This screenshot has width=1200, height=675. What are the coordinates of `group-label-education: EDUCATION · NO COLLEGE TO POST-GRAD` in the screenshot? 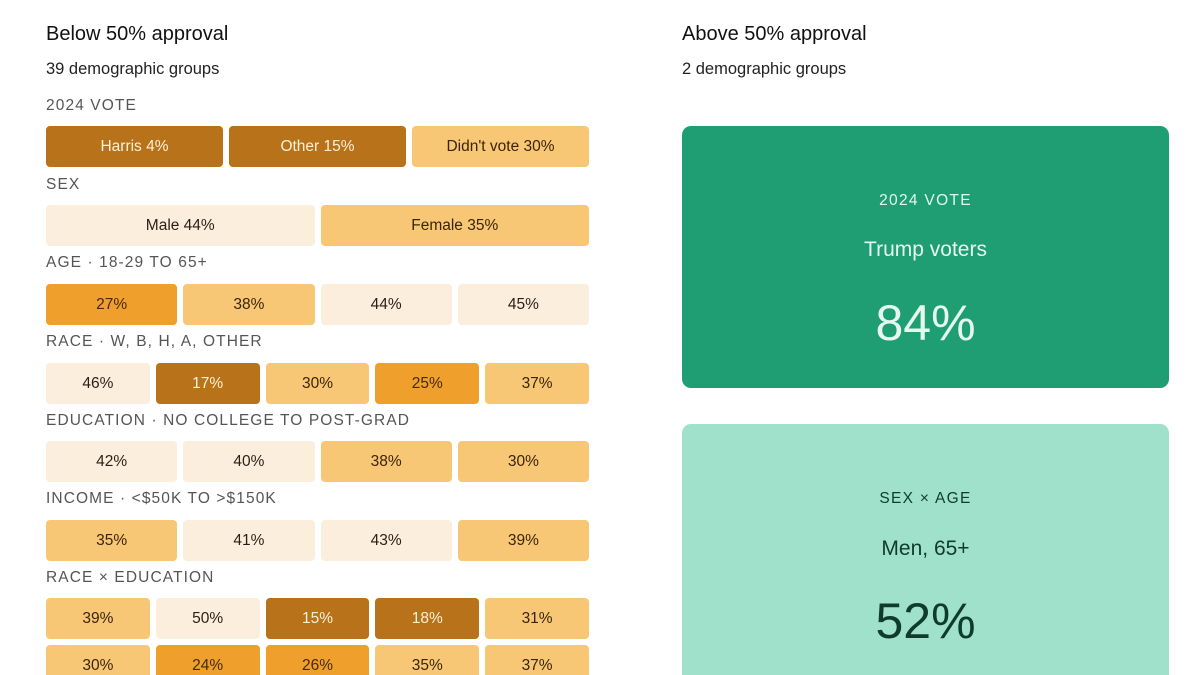 It's located at (228, 420).